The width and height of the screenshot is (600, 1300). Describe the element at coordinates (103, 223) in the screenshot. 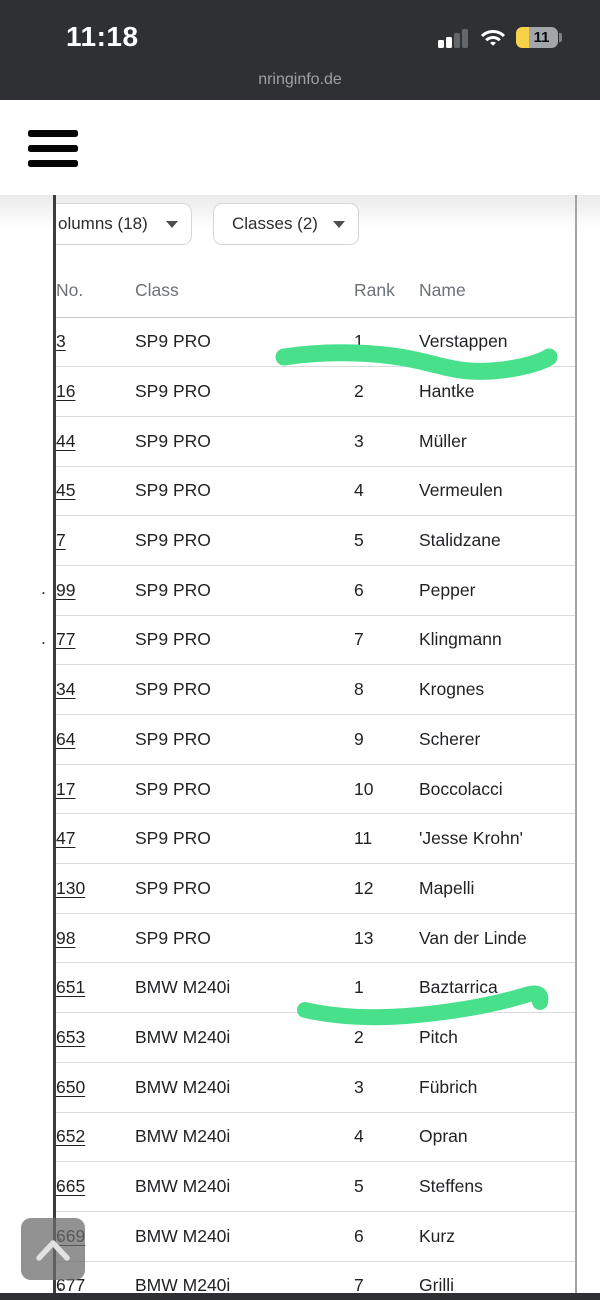

I see `columns-dropdown-label: olumns (18)` at that location.